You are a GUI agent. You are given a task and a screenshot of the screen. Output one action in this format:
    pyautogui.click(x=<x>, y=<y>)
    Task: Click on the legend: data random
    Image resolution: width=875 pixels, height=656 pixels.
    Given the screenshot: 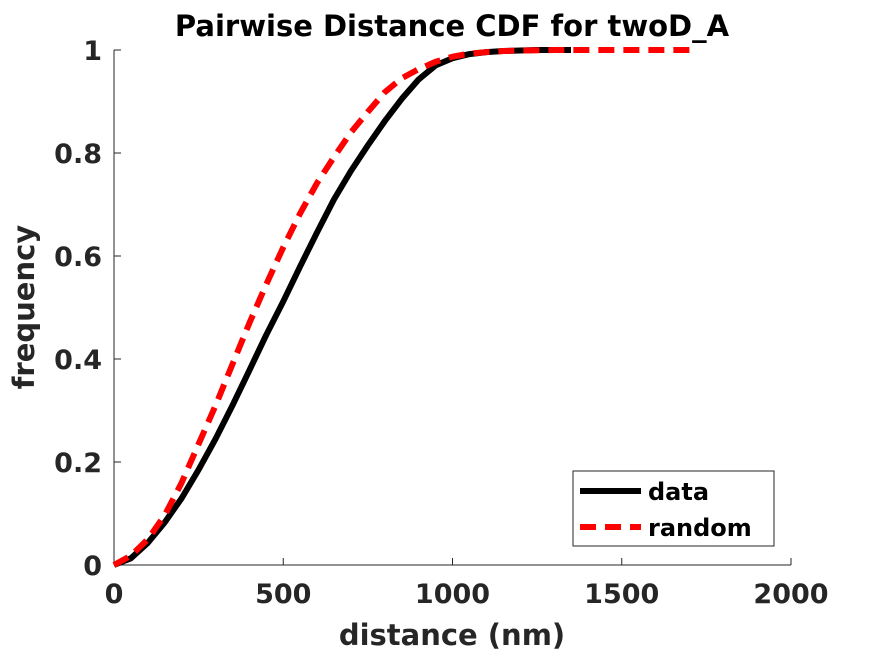 What is the action you would take?
    pyautogui.click(x=673, y=508)
    